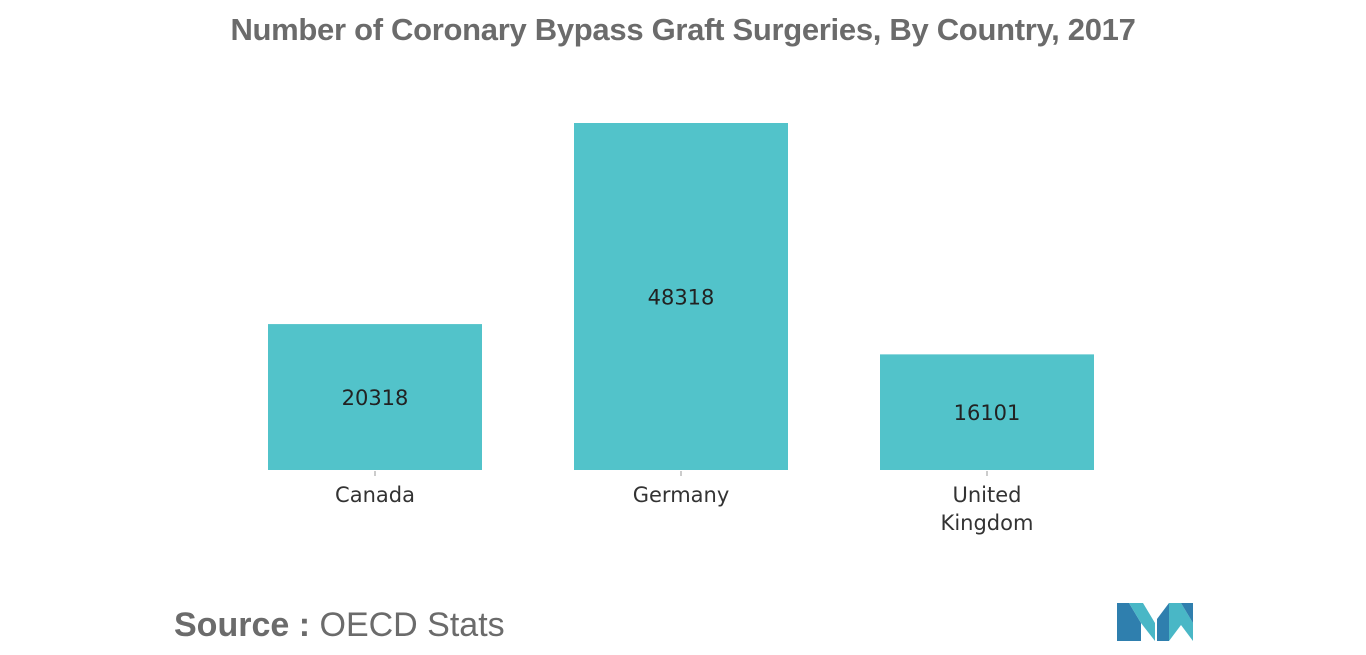  Describe the element at coordinates (375, 495) in the screenshot. I see `x-tick-label: Canada` at that location.